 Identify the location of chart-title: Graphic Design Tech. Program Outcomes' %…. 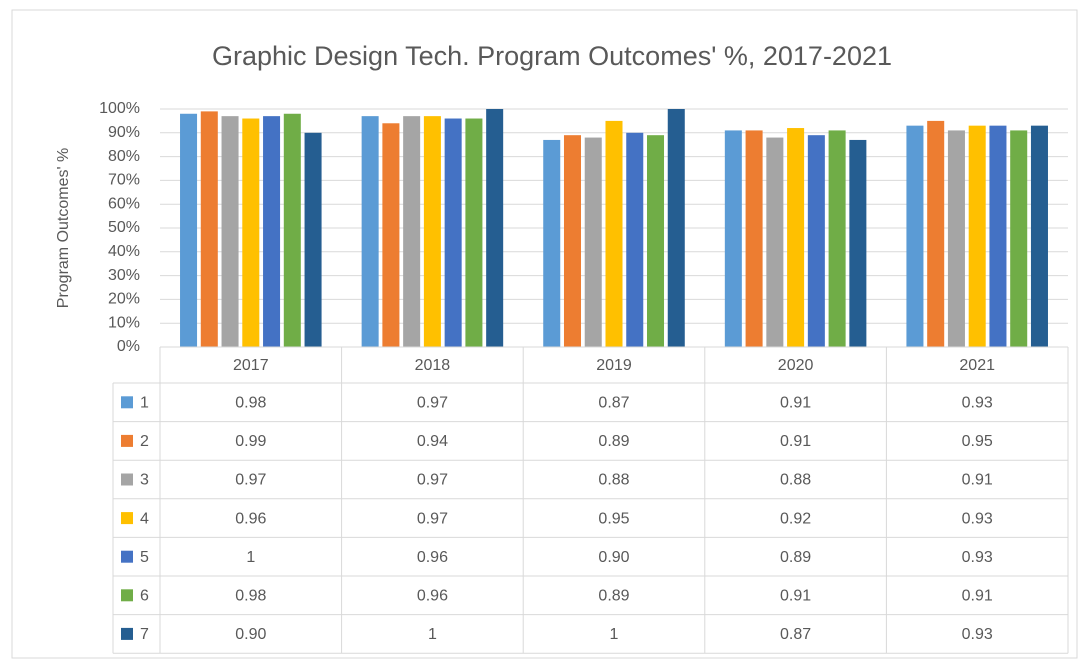
(552, 56).